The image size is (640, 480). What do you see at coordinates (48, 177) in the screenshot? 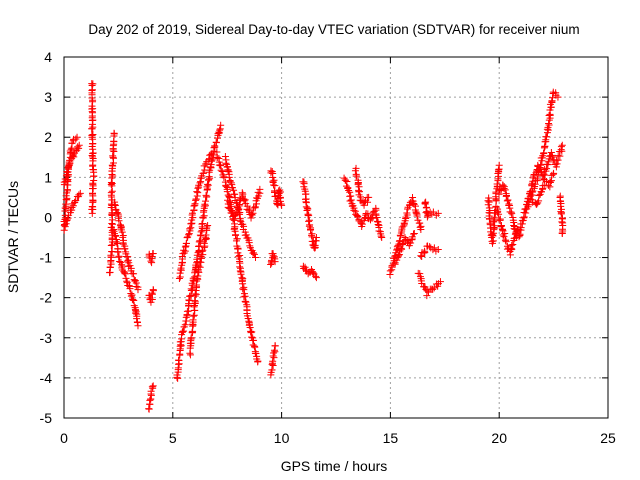
I see `y-tick-label: 1` at bounding box center [48, 177].